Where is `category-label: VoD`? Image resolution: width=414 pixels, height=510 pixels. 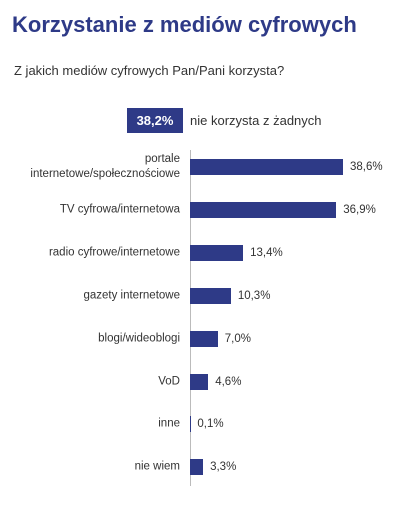
category-label: VoD is located at coordinates (169, 381).